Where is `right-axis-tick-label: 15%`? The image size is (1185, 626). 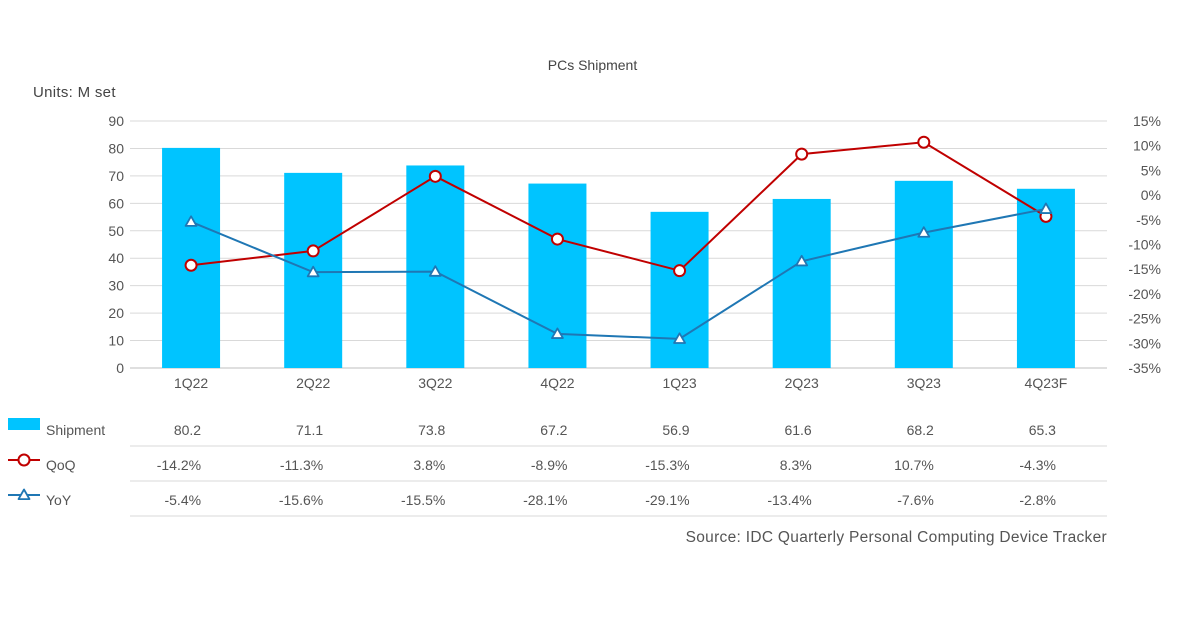 right-axis-tick-label: 15% is located at coordinates (1147, 121).